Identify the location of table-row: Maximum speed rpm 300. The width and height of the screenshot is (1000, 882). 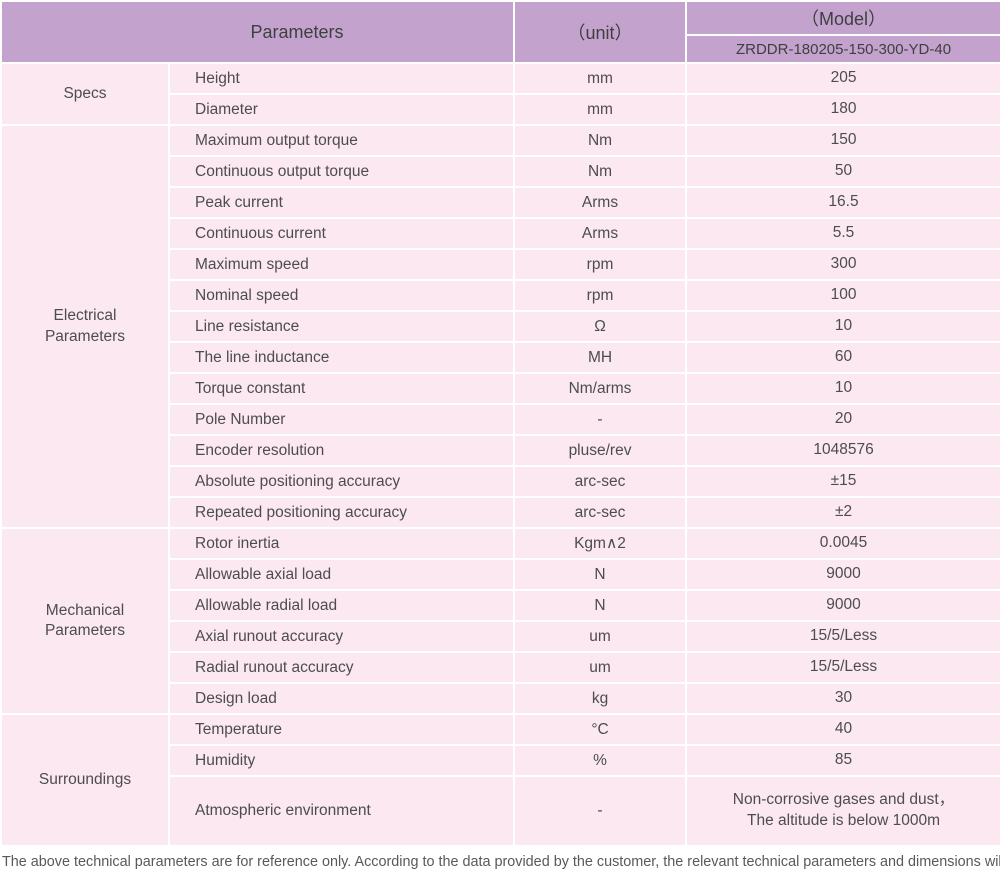
(500, 264).